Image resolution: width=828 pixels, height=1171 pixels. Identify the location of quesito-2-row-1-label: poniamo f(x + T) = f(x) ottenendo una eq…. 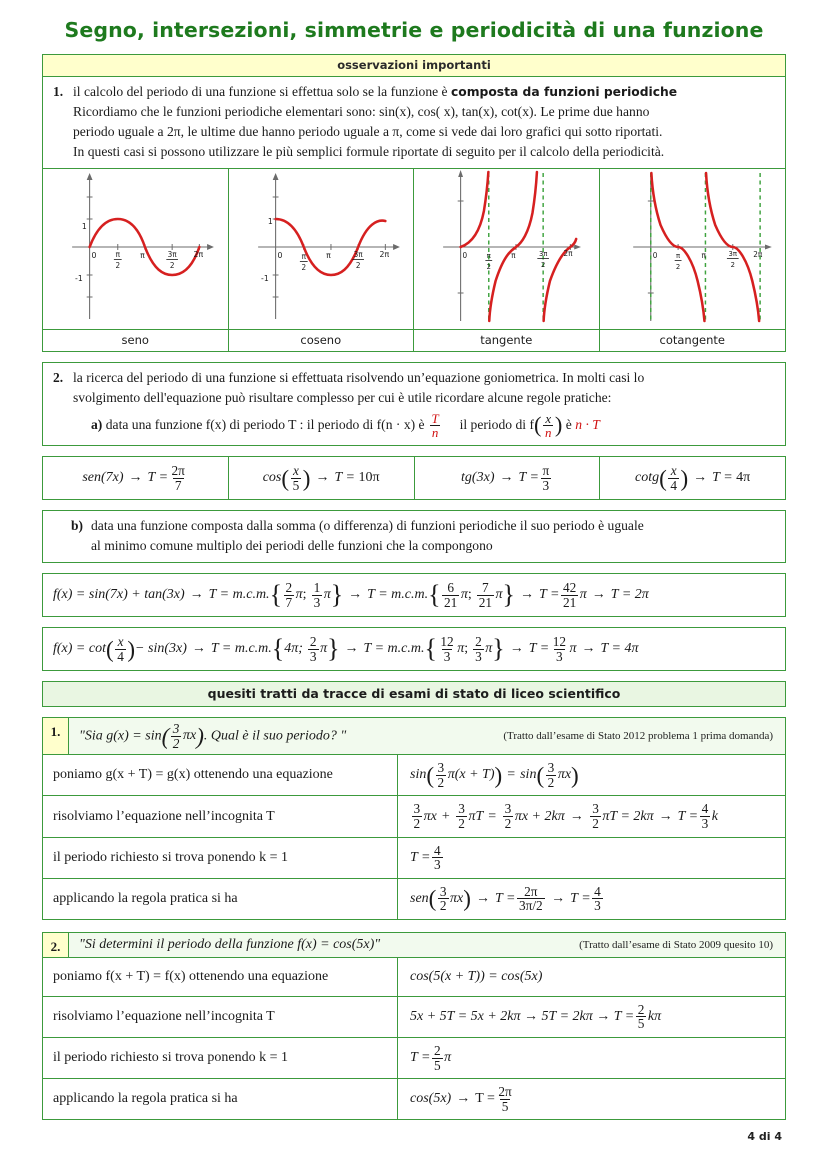
(220, 976).